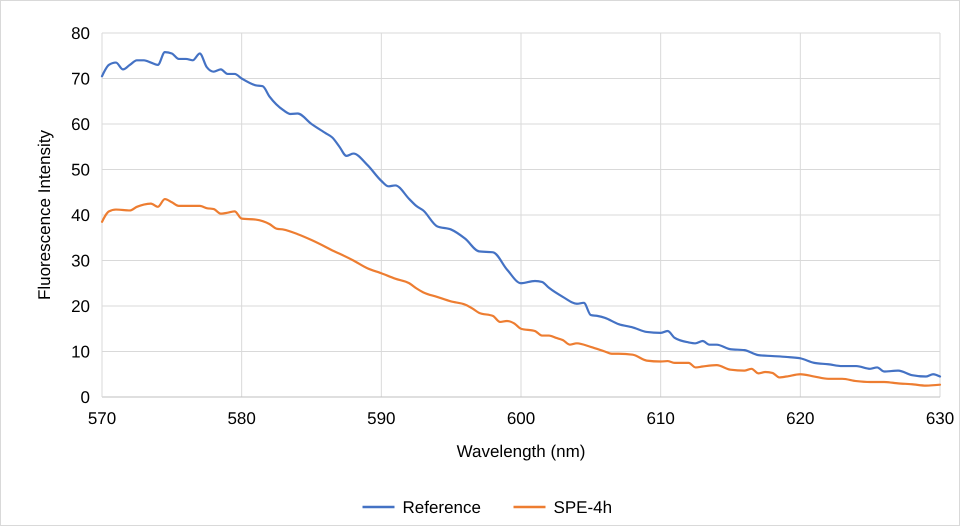 Image resolution: width=960 pixels, height=526 pixels. I want to click on y-tick-label: 0, so click(85, 397).